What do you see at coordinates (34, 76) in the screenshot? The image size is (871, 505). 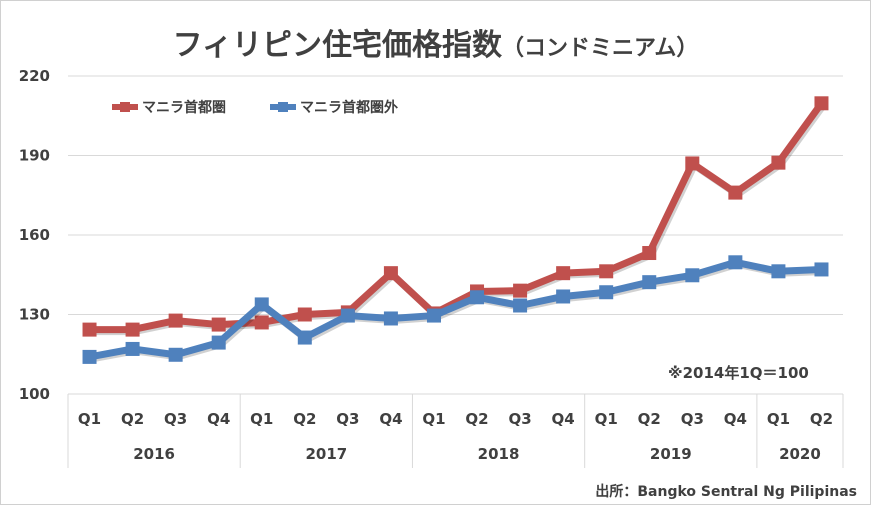 I see `y-tick-label: 220` at bounding box center [34, 76].